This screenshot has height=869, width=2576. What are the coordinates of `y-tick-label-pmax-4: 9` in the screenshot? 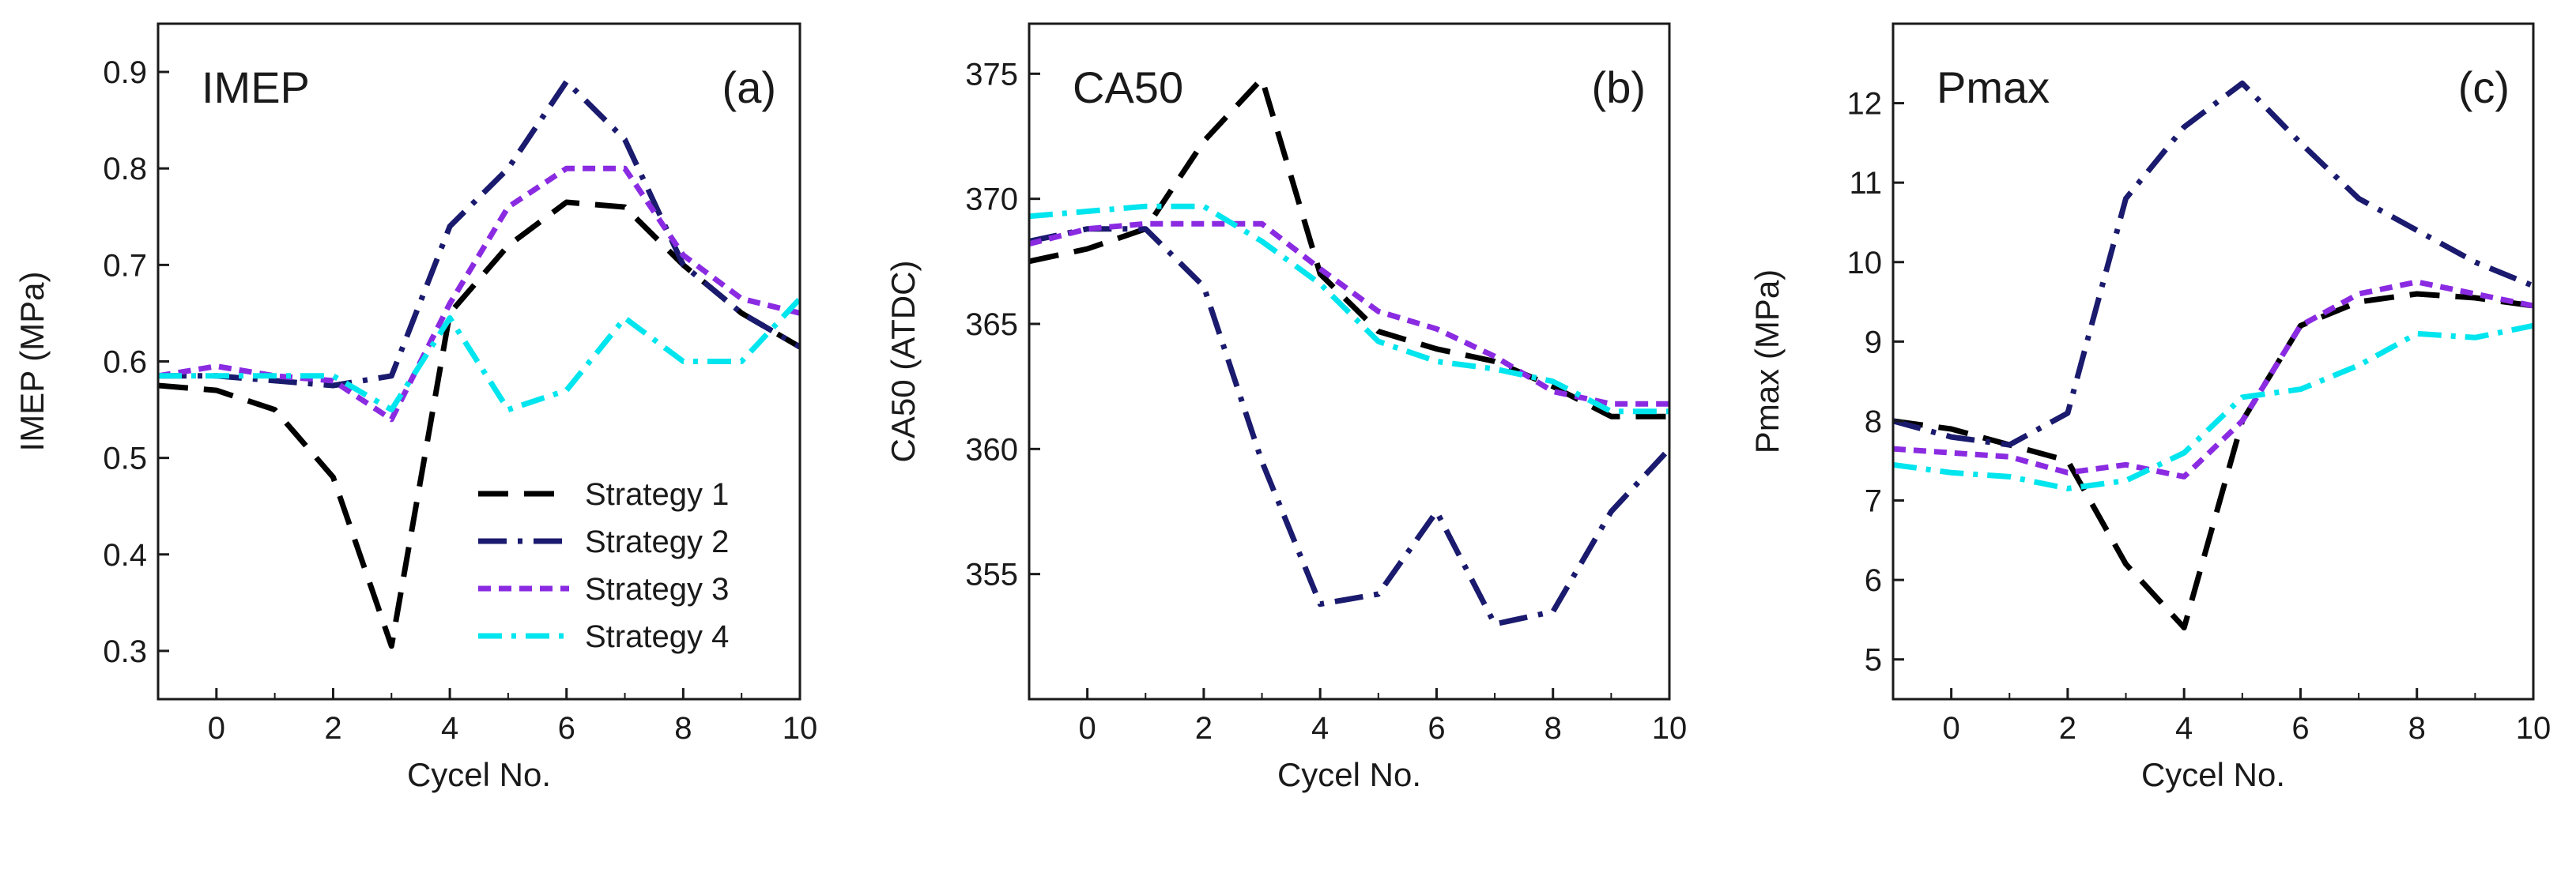 It's located at (1874, 342).